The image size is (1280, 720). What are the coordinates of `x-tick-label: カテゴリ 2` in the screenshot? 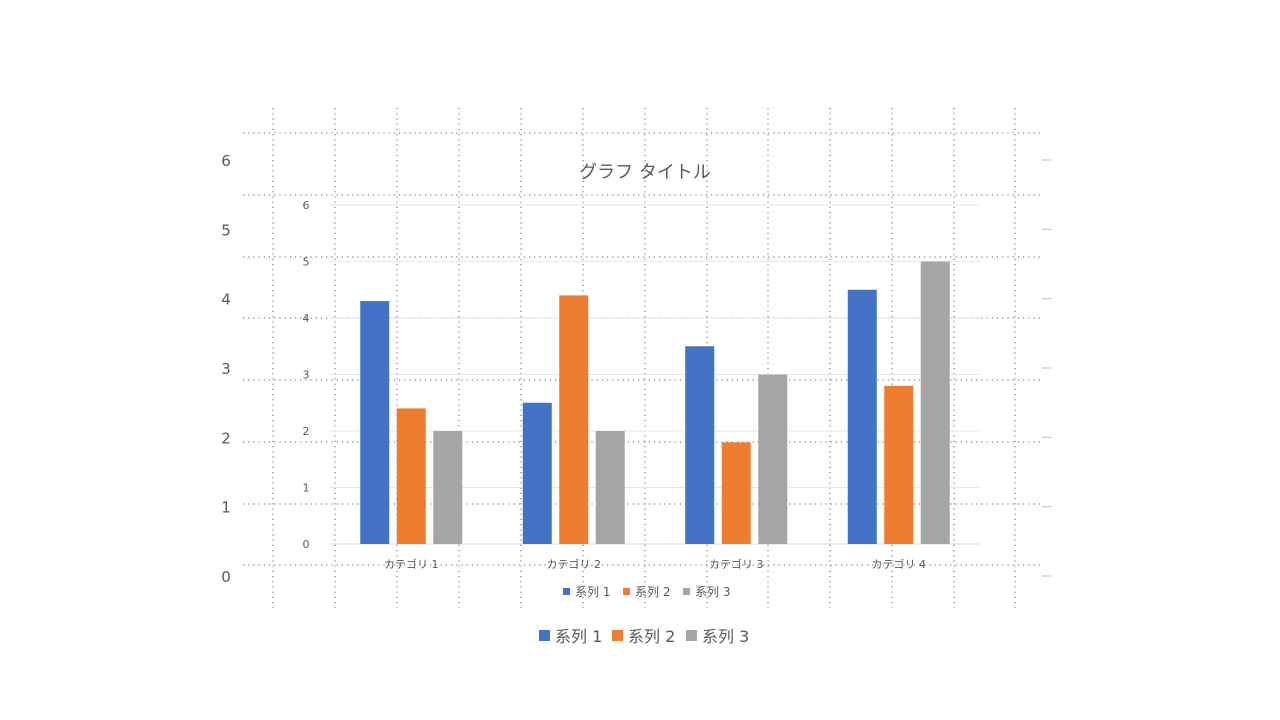 It's located at (574, 564).